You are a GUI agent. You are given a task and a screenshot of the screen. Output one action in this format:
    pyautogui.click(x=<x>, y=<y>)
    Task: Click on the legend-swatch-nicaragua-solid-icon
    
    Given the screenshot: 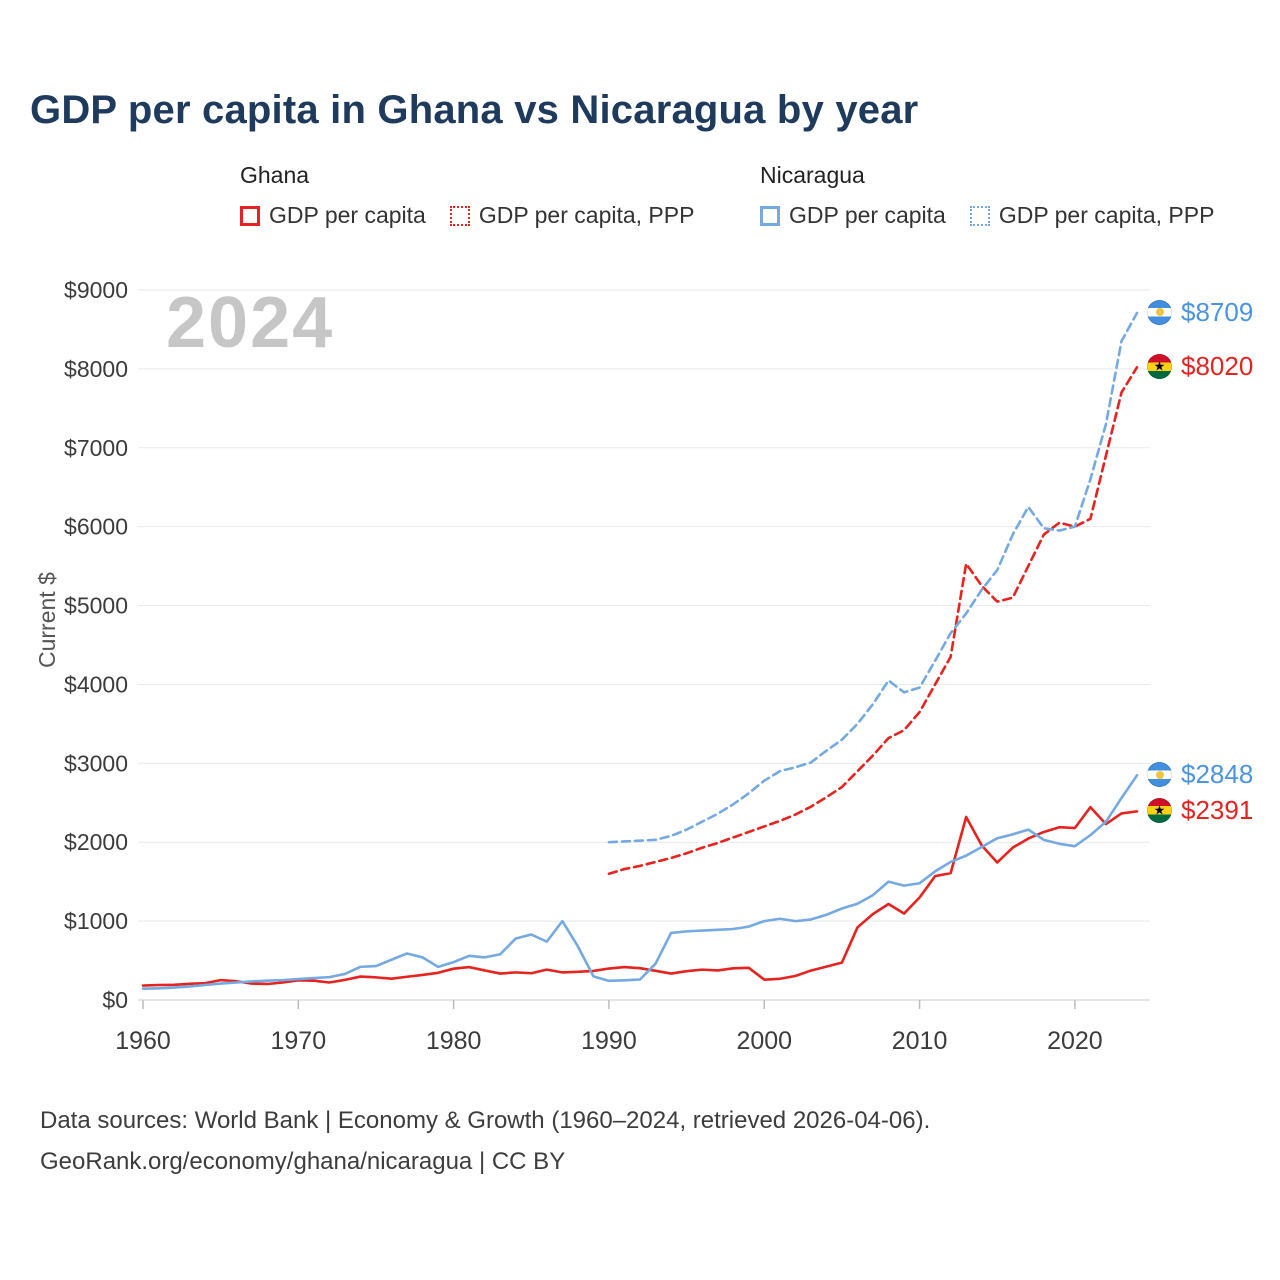 What is the action you would take?
    pyautogui.click(x=770, y=215)
    